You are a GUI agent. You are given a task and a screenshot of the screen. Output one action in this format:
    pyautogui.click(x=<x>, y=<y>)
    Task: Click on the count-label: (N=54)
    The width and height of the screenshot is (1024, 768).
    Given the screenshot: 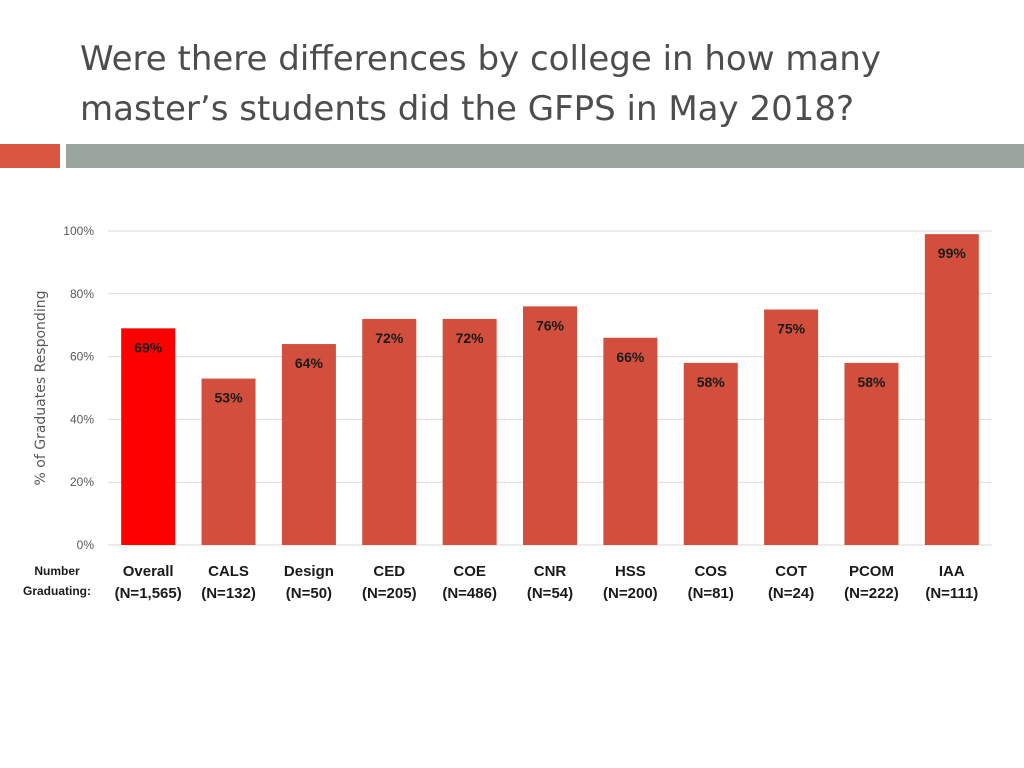 What is the action you would take?
    pyautogui.click(x=550, y=593)
    